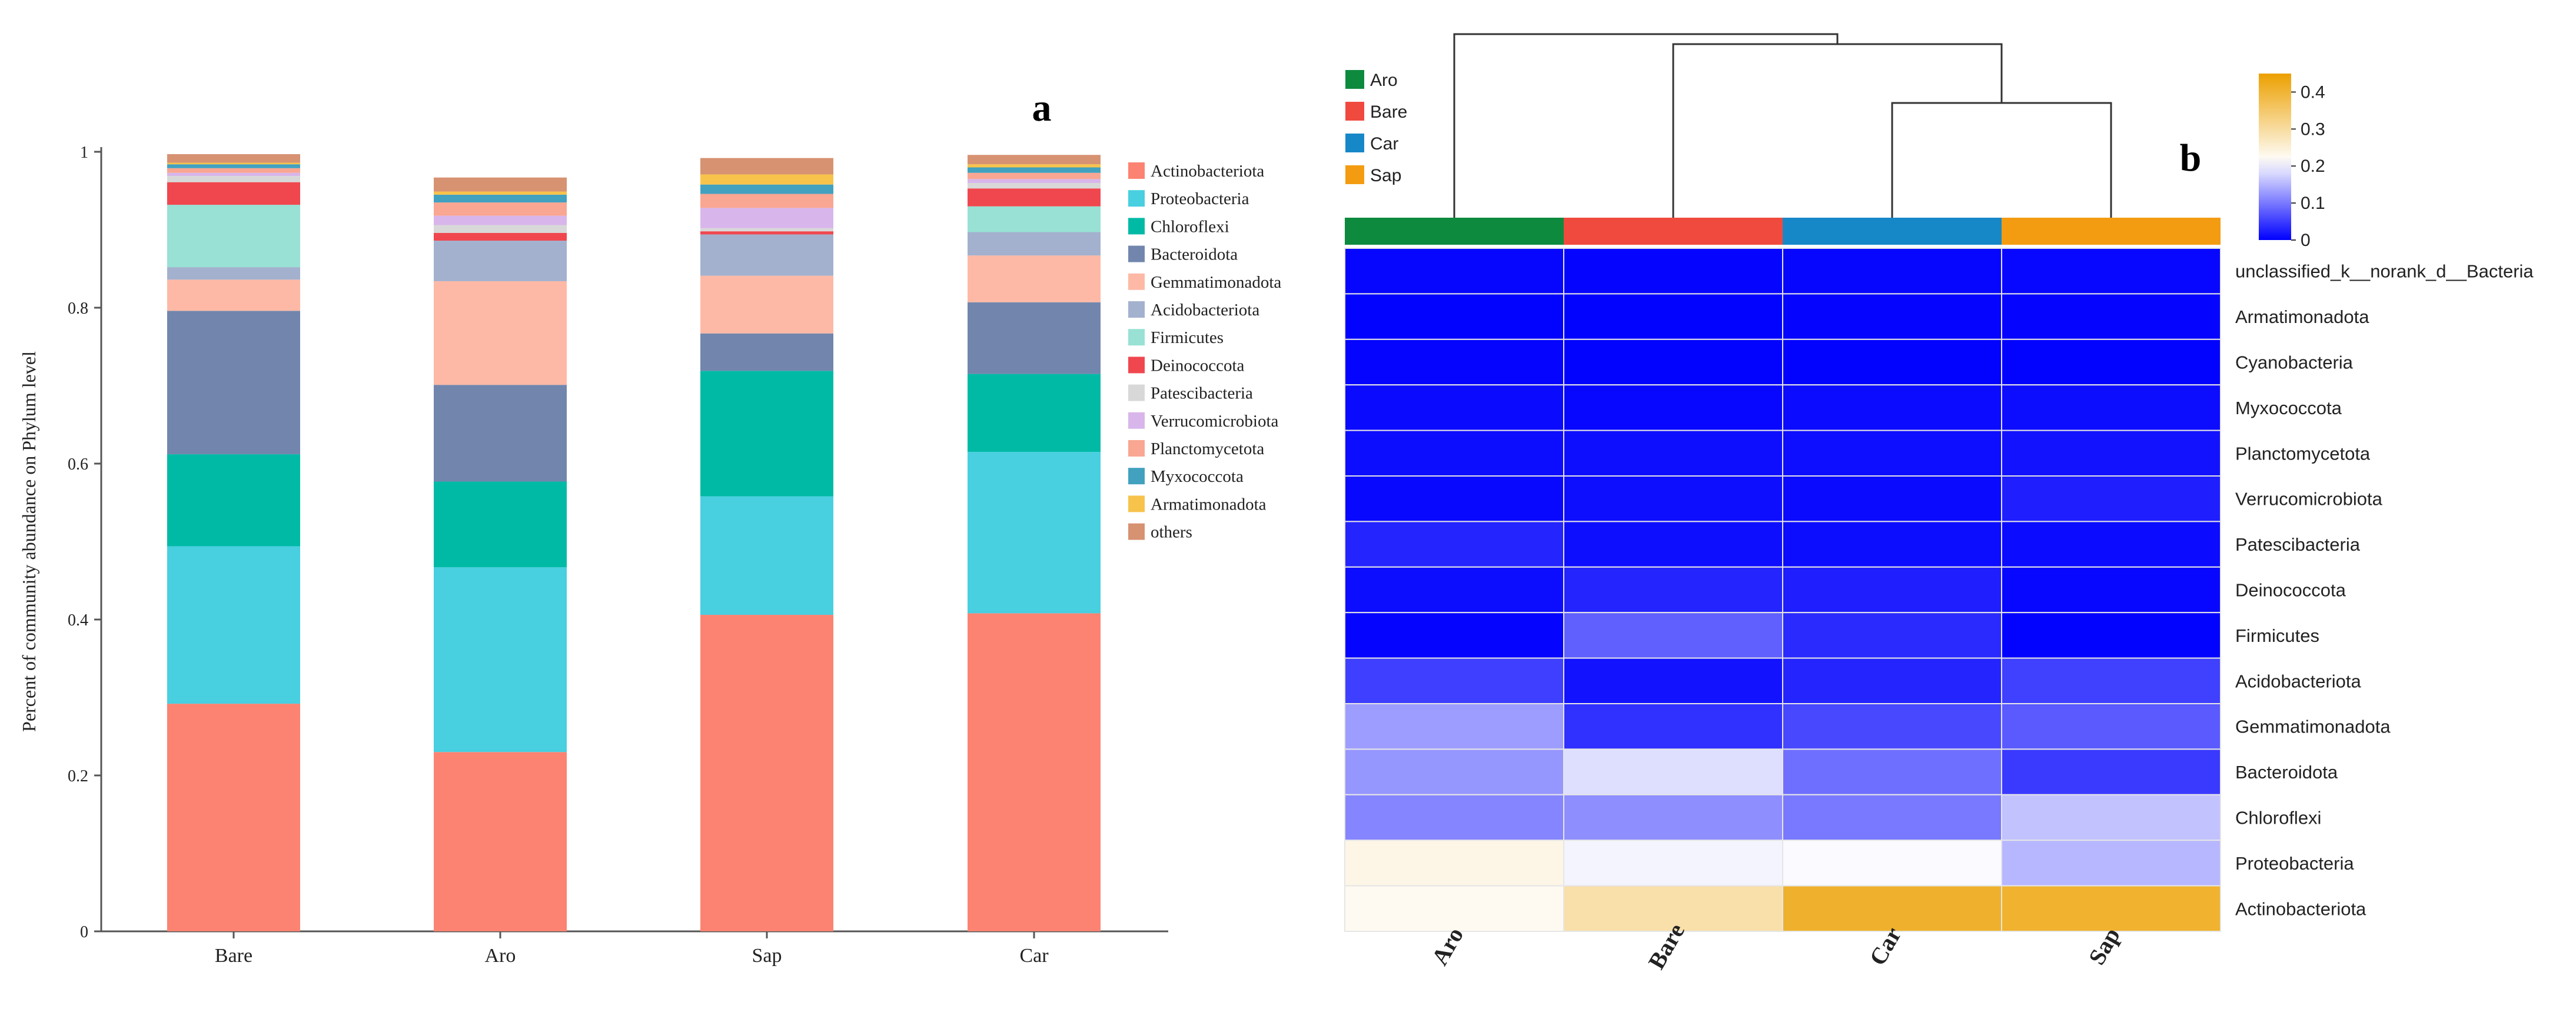 Image resolution: width=2576 pixels, height=1009 pixels. What do you see at coordinates (1034, 533) in the screenshot?
I see `bar-segment-proteobacteria` at bounding box center [1034, 533].